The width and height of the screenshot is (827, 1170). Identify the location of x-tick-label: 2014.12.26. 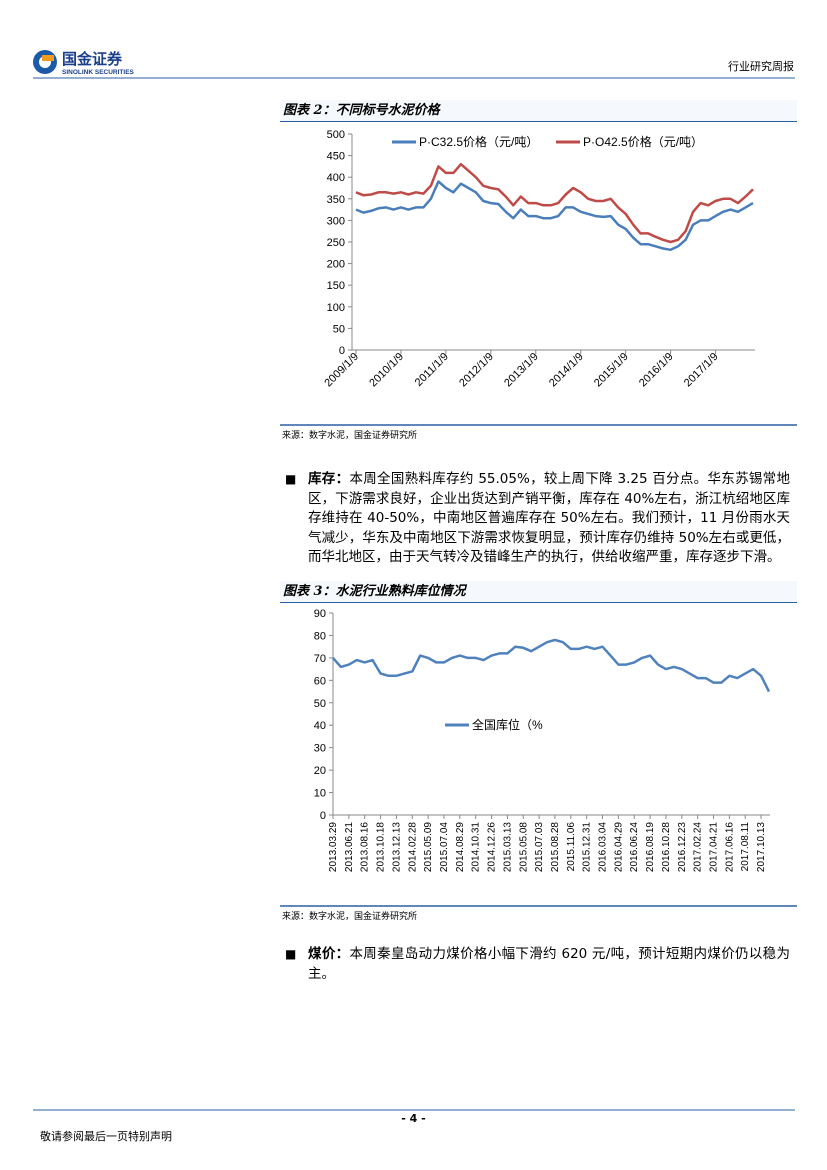
(492, 847).